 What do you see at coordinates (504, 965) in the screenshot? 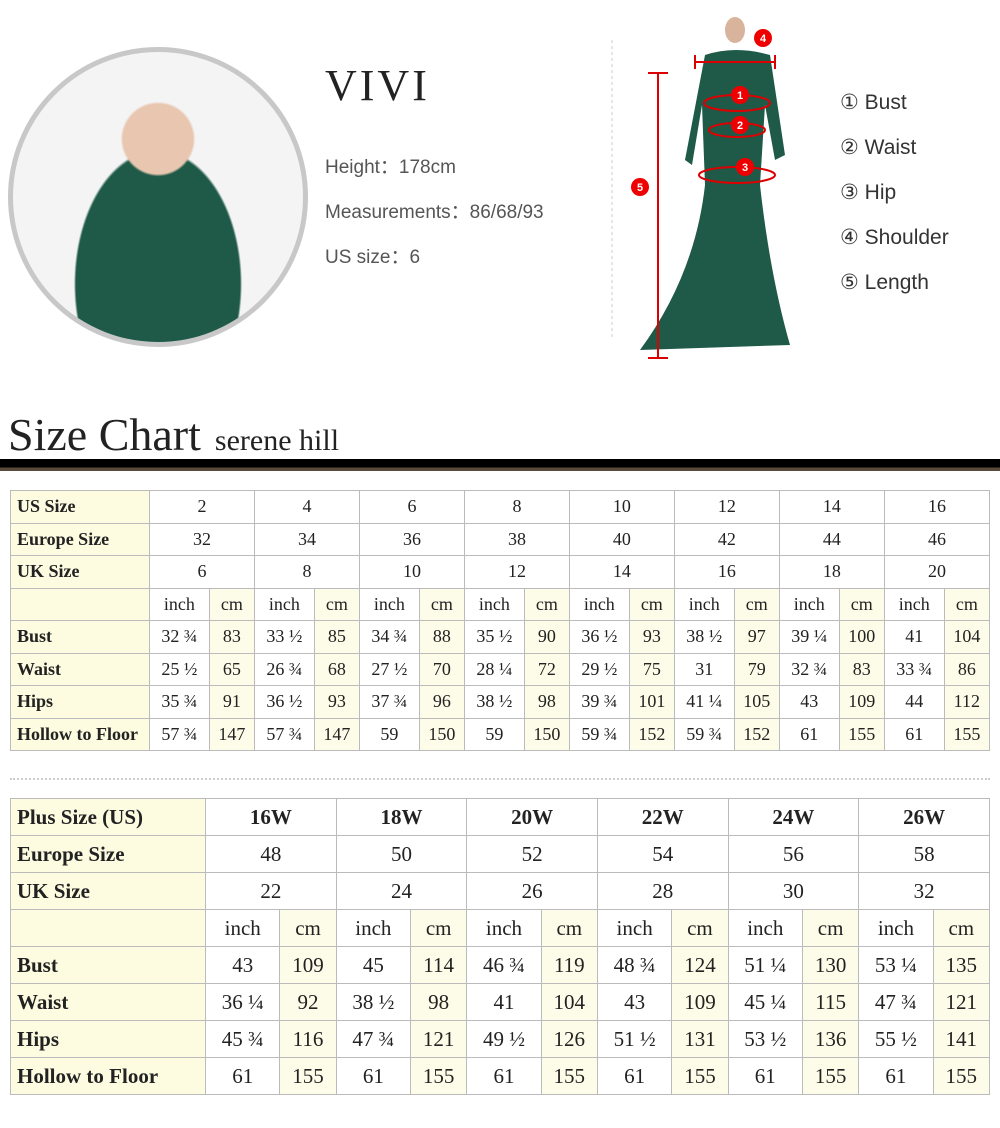
I see `inch-value: 46 ¾` at bounding box center [504, 965].